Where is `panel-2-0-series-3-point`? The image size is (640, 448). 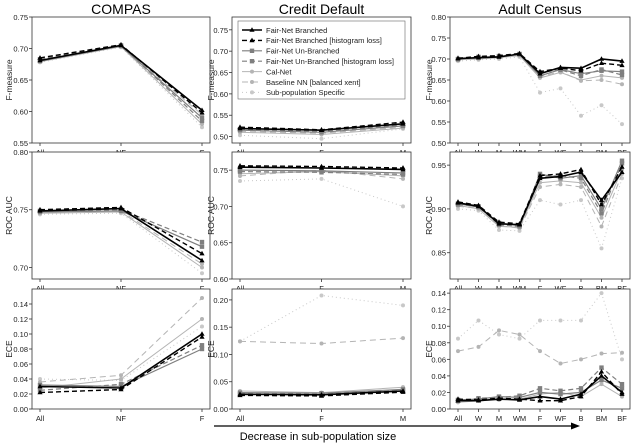
panel-2-0-series-3-point is located at coordinates (622, 75).